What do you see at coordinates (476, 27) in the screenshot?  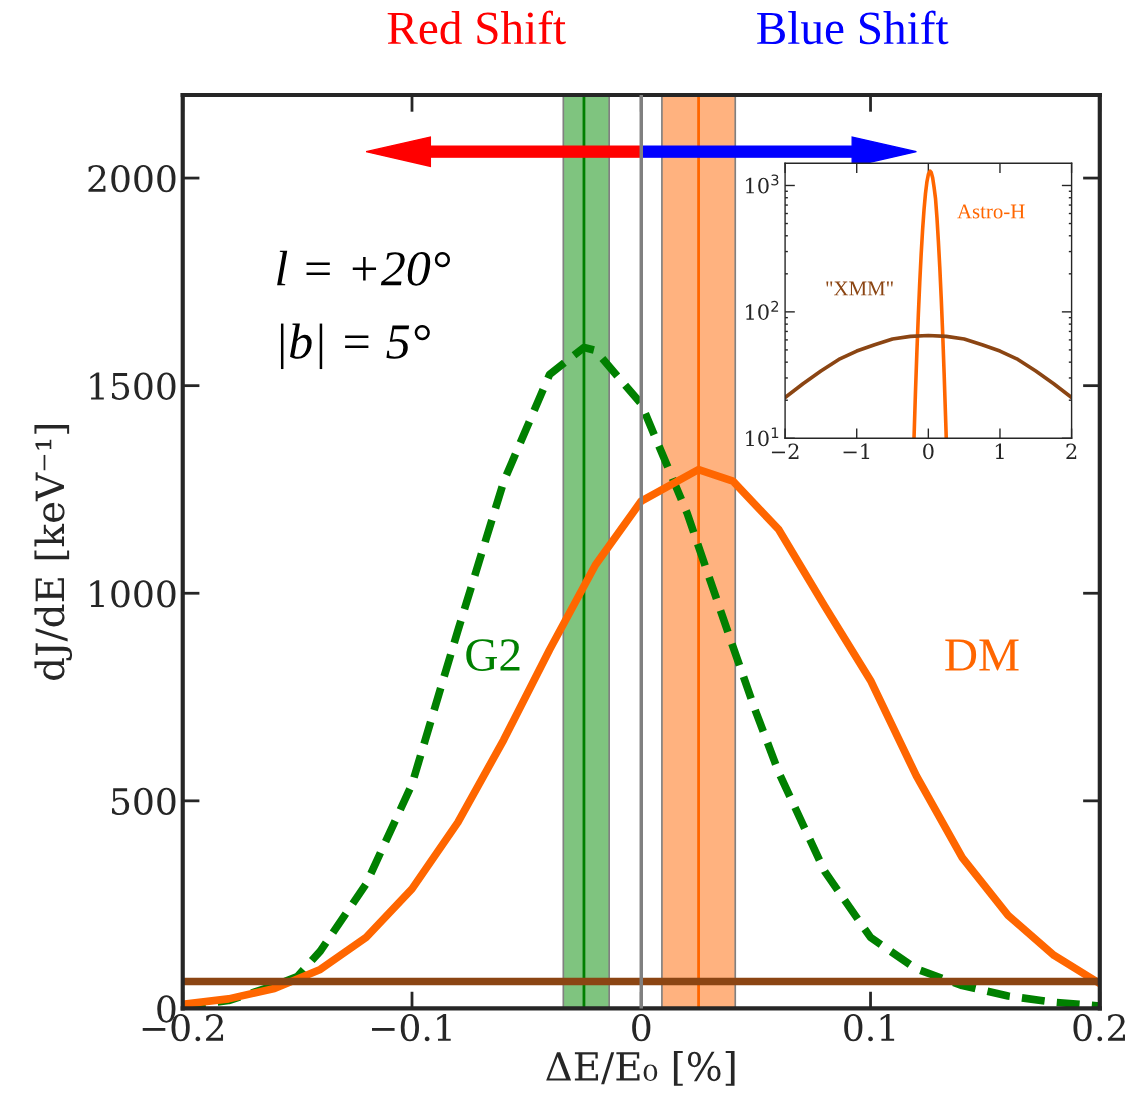 I see `text: Red Shift` at bounding box center [476, 27].